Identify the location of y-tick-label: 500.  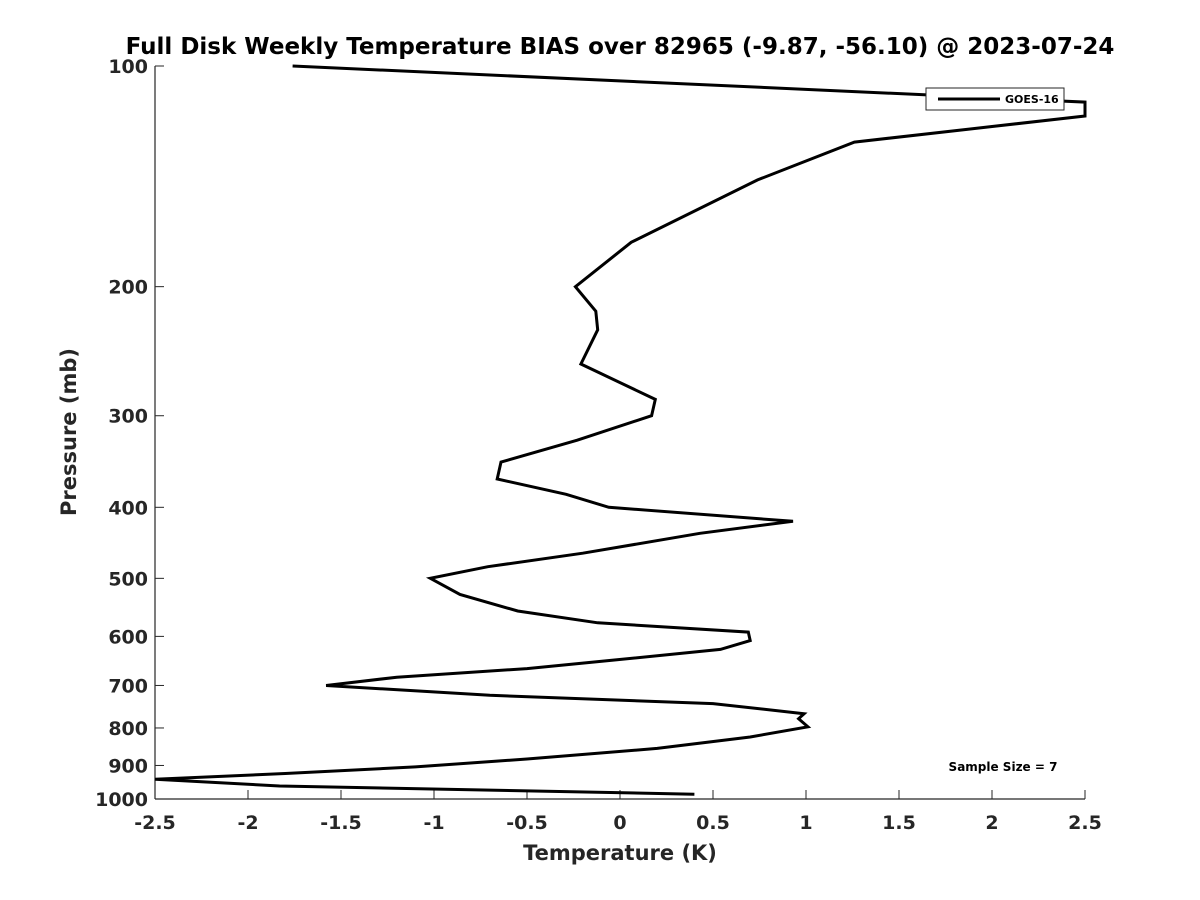
(128, 579).